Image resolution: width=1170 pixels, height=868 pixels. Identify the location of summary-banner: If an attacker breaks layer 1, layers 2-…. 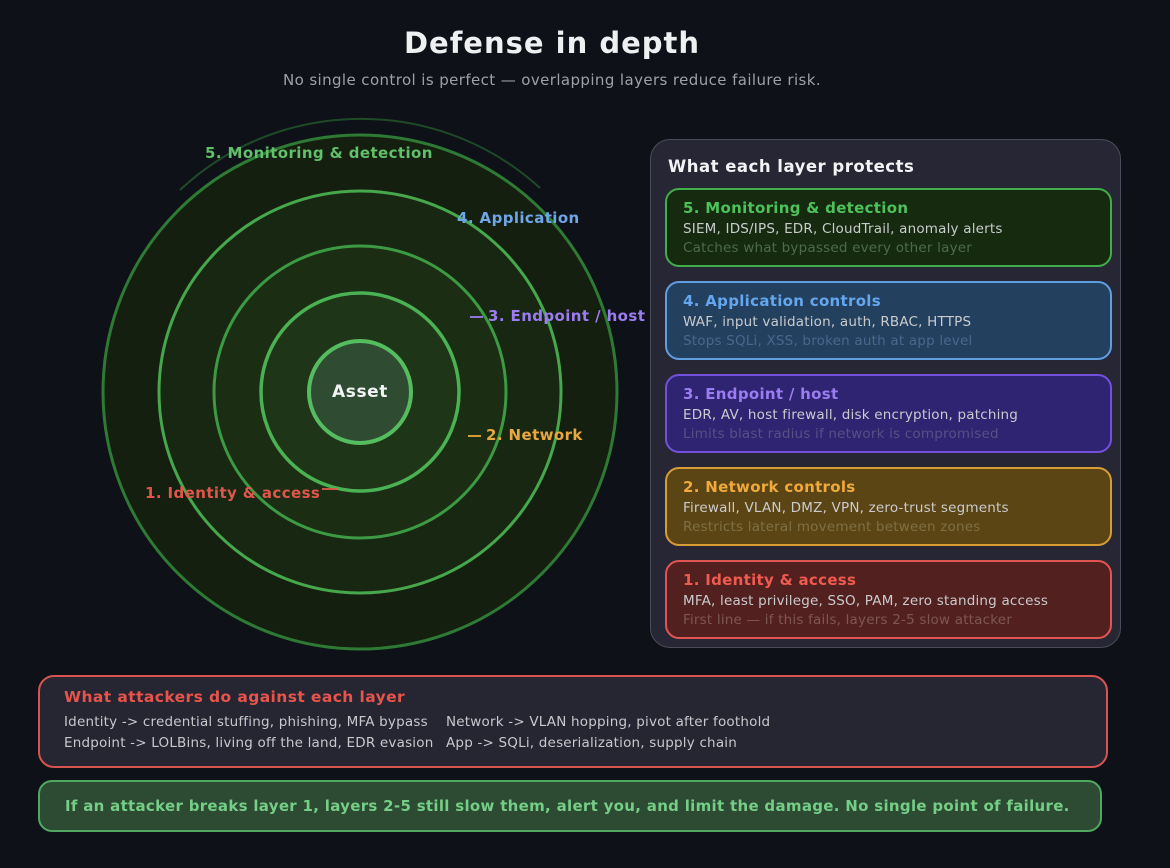
(570, 806).